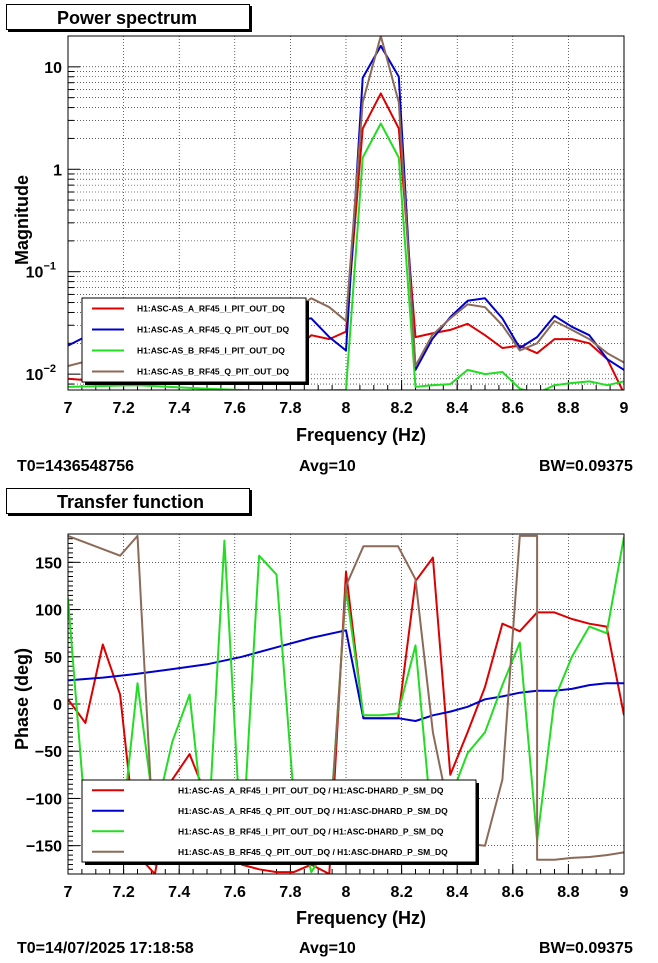 The image size is (658, 963). Describe the element at coordinates (41, 373) in the screenshot. I see `y-tick-label: 10−2` at that location.